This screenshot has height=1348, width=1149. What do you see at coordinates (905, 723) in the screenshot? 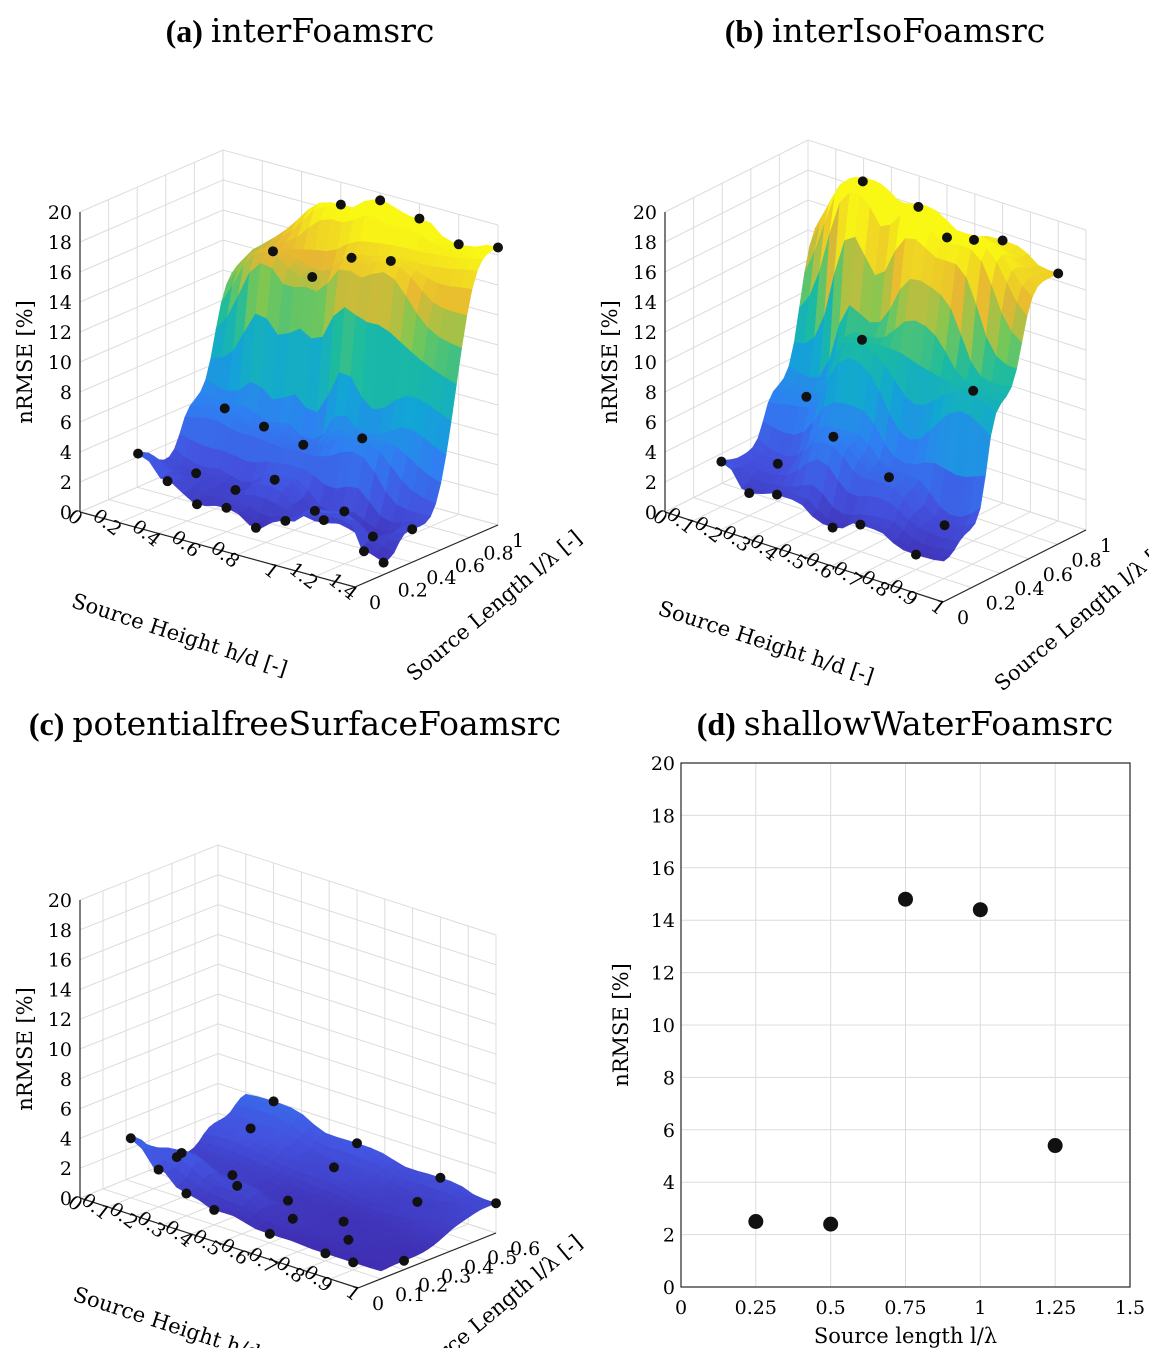
I see `panel-title: (d) shallowWaterFoamsrc` at bounding box center [905, 723].